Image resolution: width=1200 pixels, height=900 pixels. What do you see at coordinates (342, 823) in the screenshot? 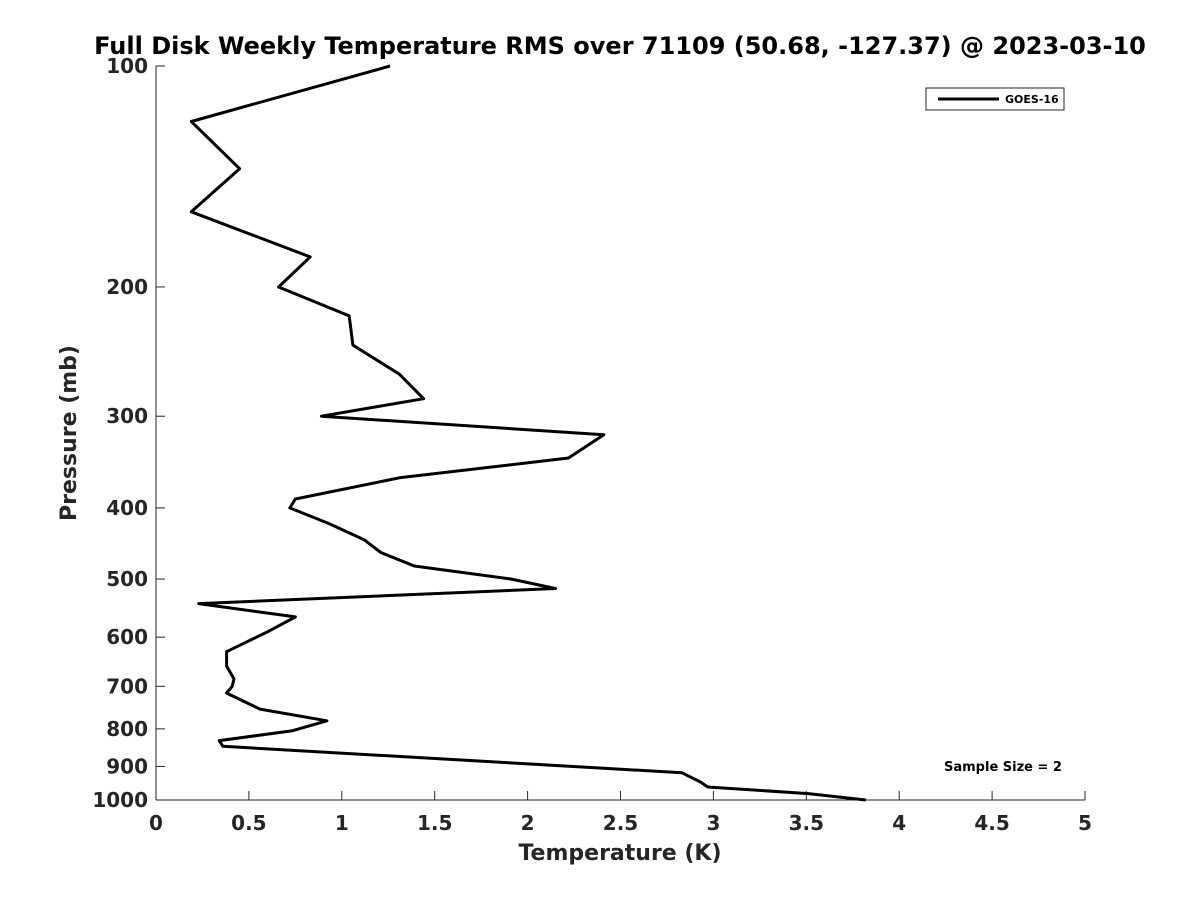
I see `x-tick-label: 1` at bounding box center [342, 823].